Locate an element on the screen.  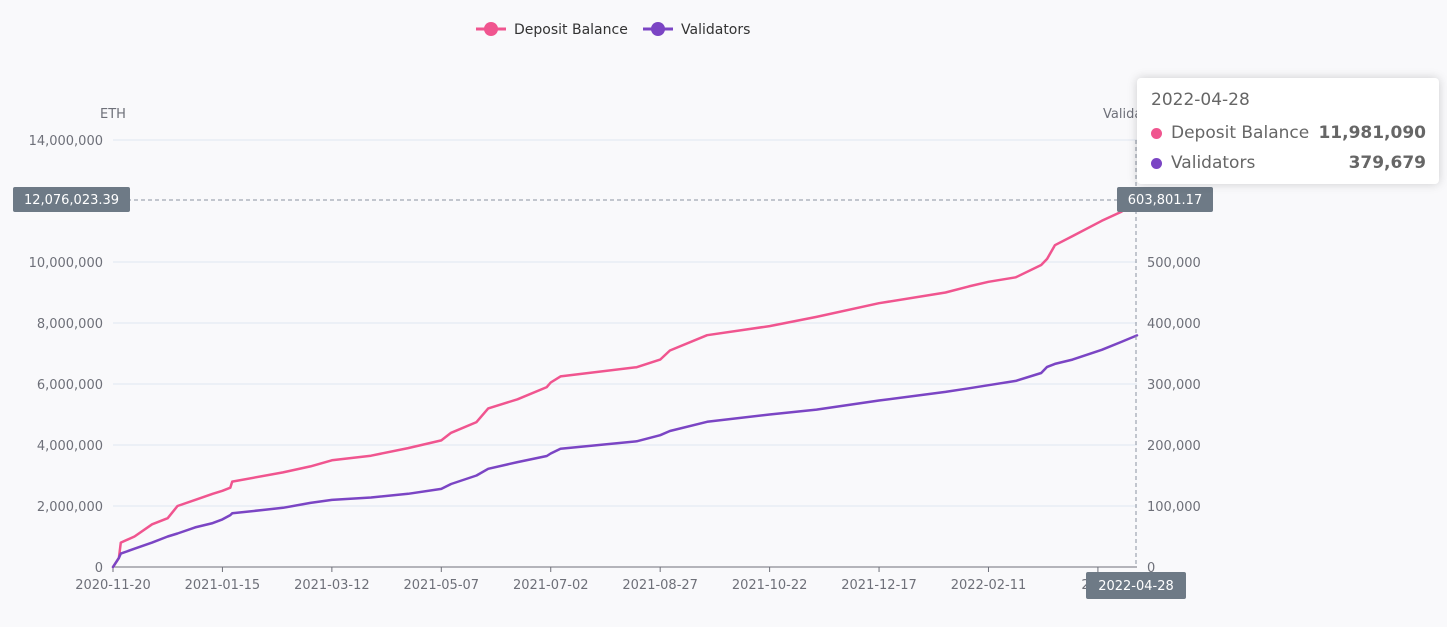
legend-item-deposit-balance: Deposit Balance is located at coordinates (552, 30).